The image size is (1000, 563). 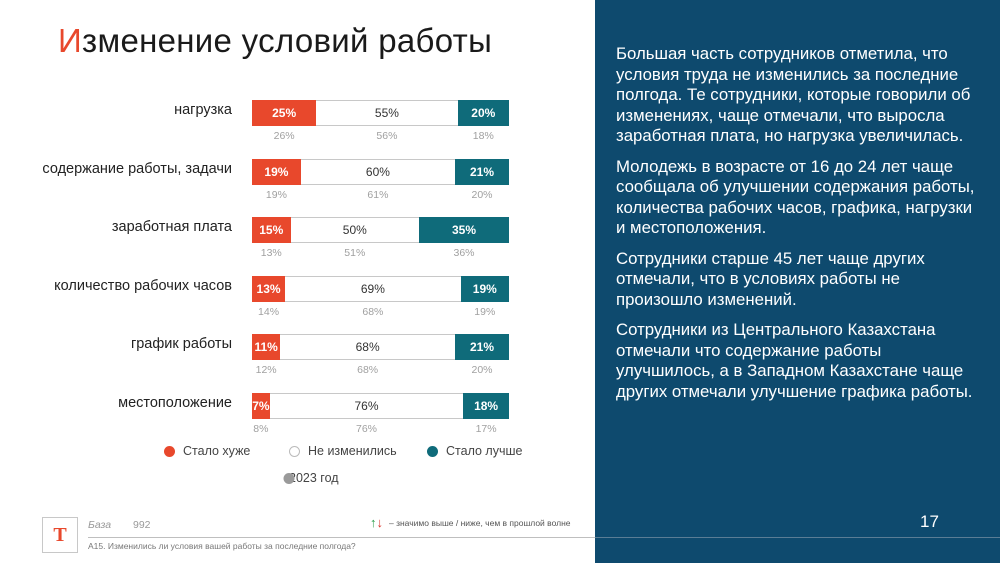 What do you see at coordinates (366, 406) in the screenshot?
I see `bar-segment-same: 76%` at bounding box center [366, 406].